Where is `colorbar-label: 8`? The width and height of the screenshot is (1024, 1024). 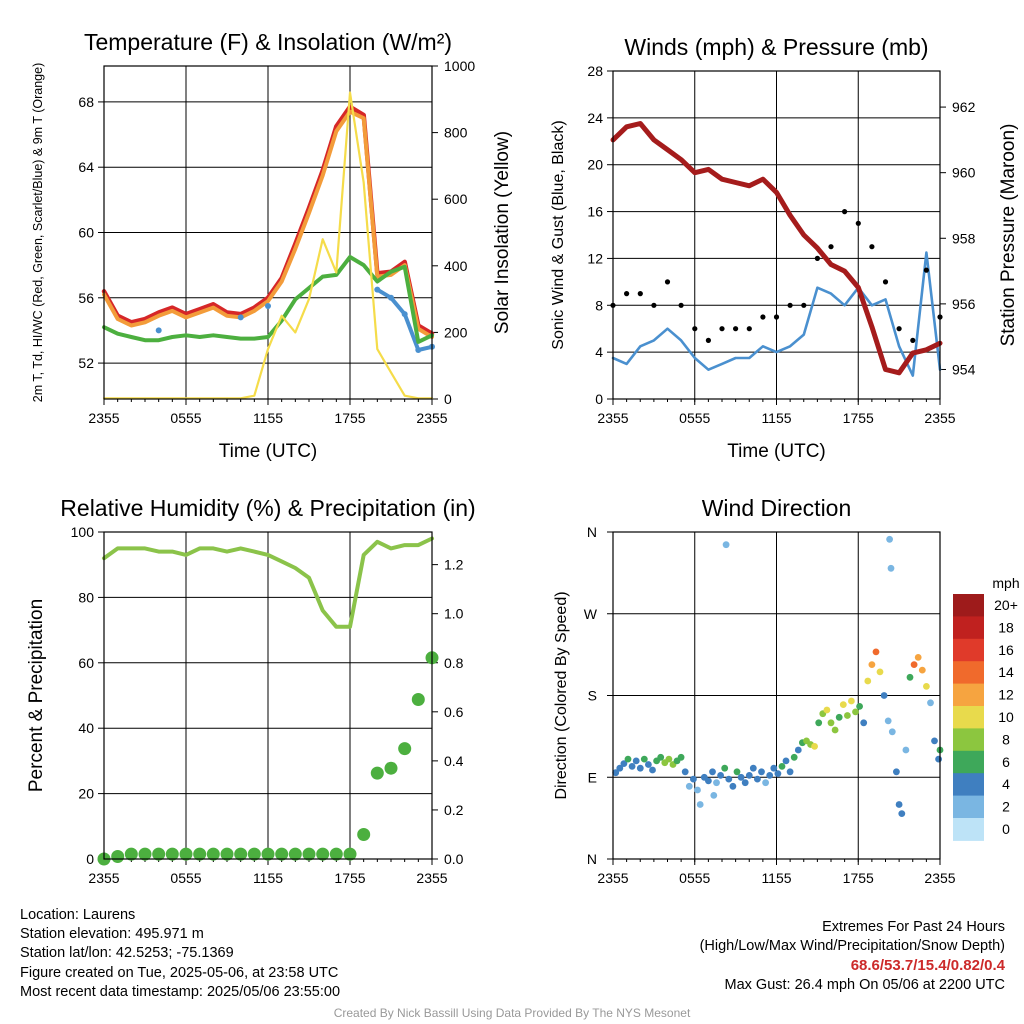 colorbar-label: 8 is located at coordinates (1006, 739).